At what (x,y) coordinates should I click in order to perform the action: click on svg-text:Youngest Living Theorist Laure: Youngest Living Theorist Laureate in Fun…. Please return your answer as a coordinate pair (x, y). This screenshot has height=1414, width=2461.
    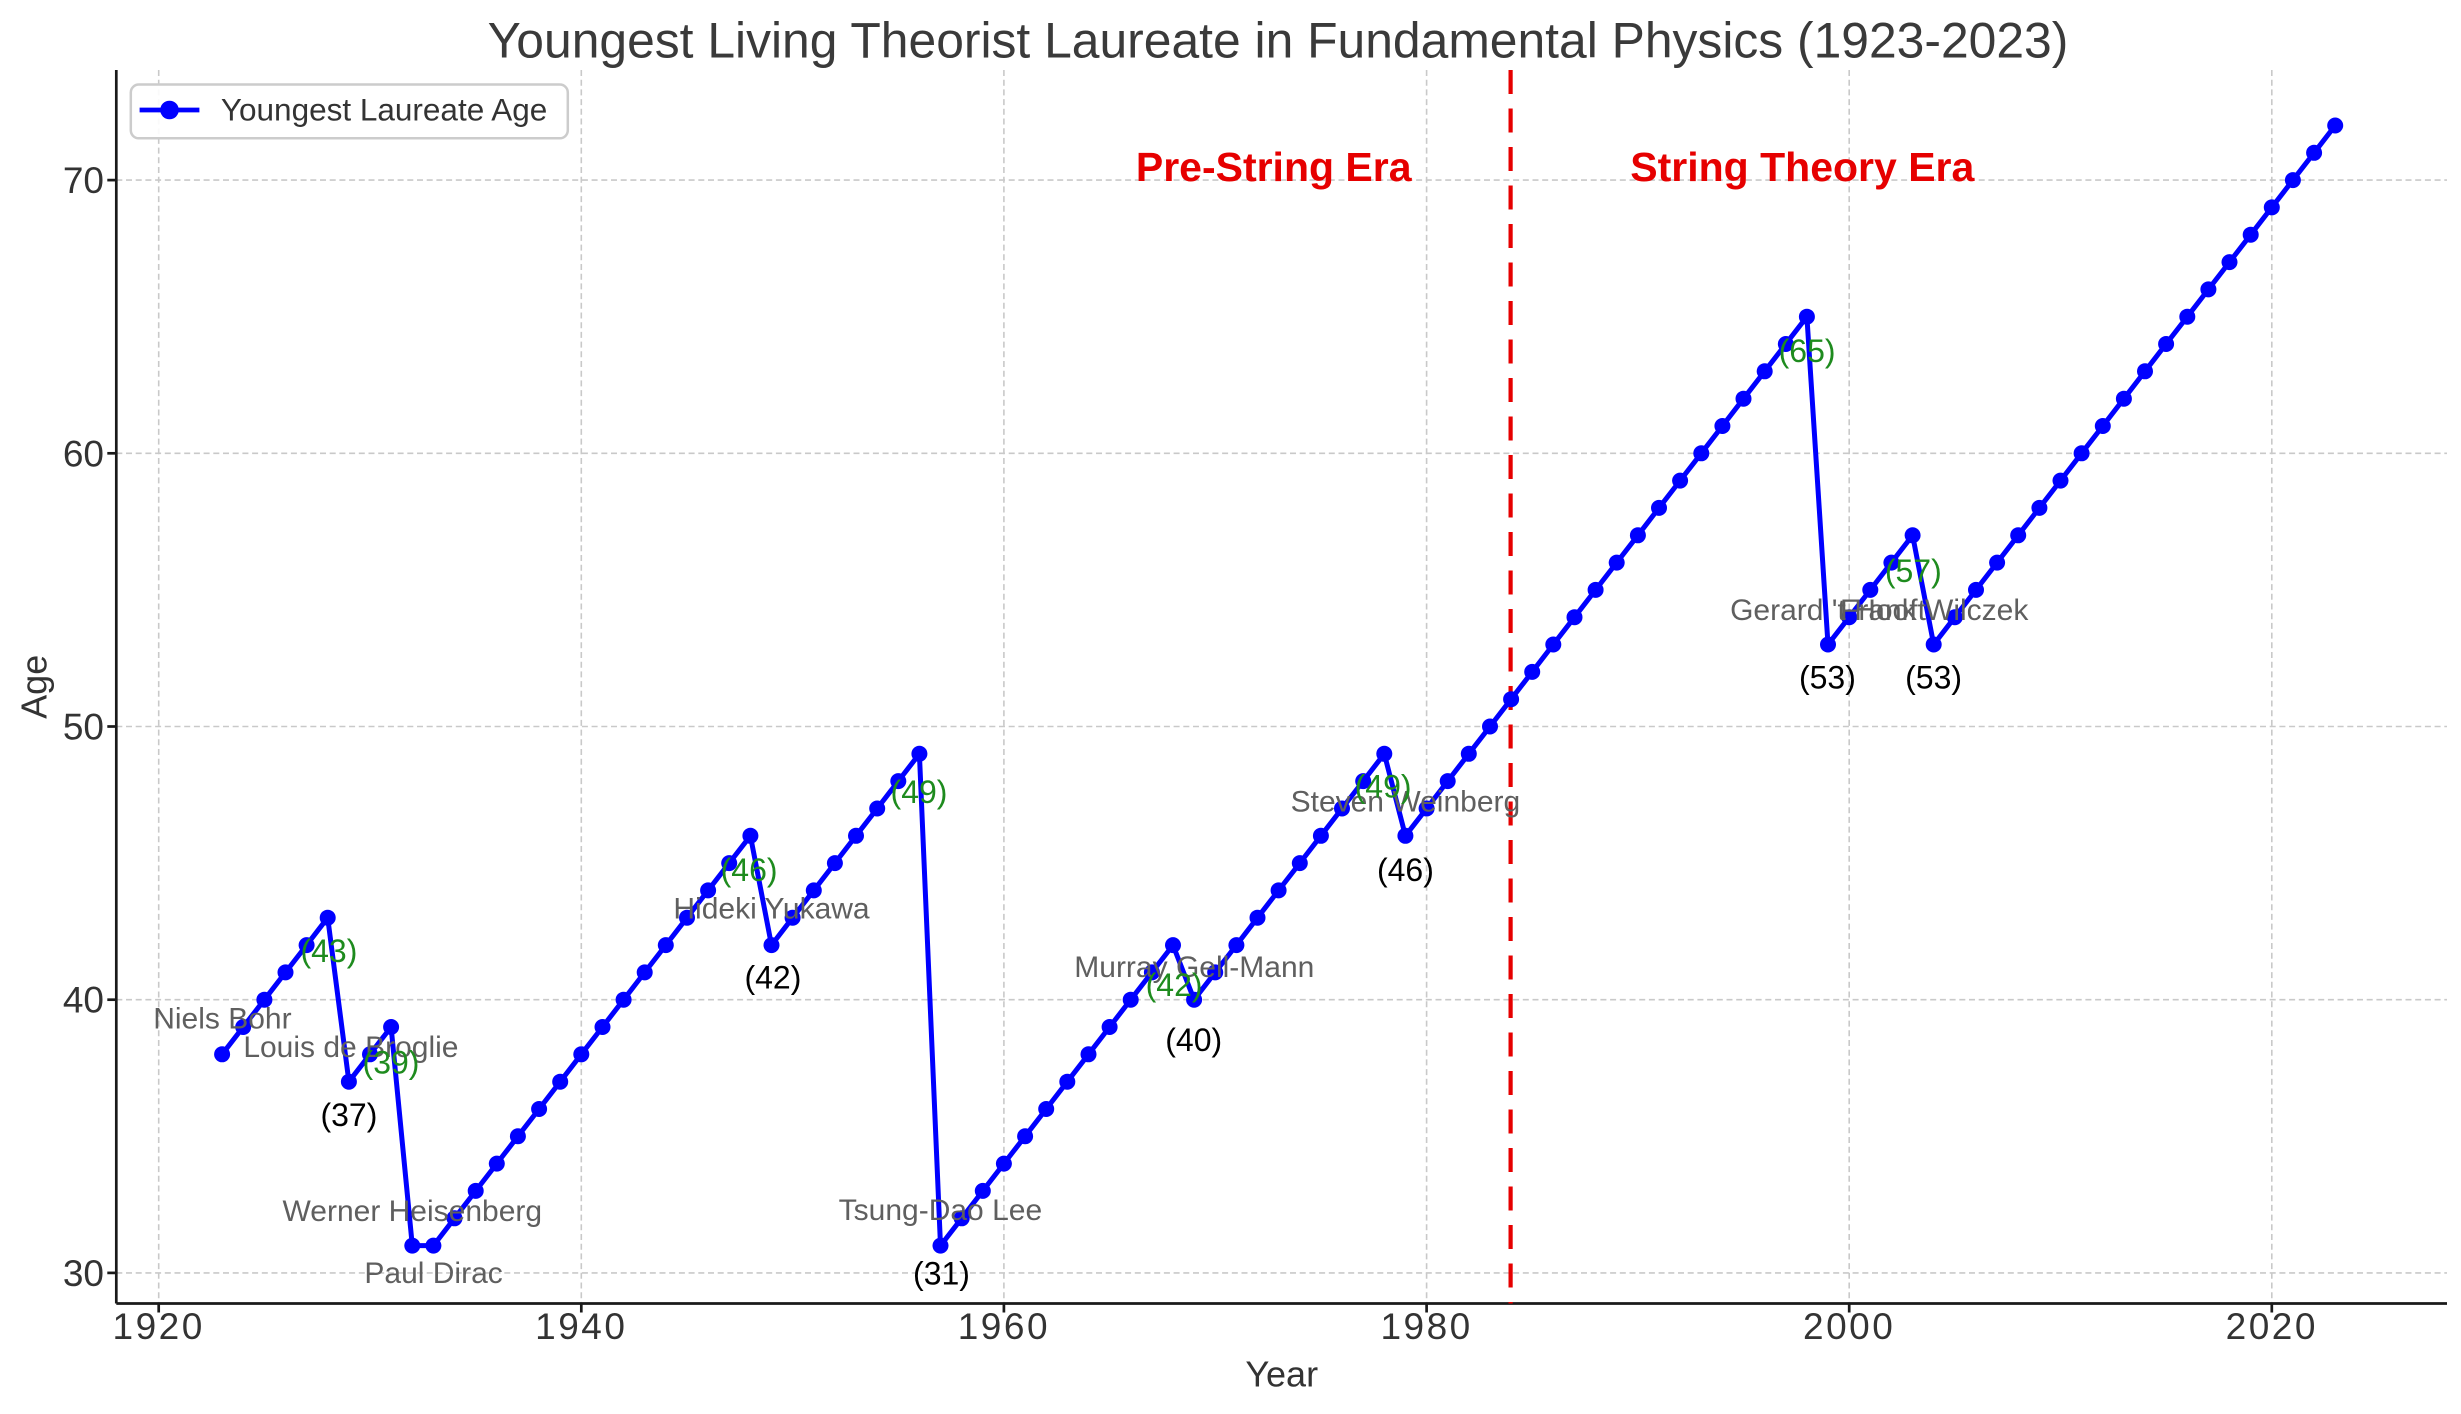
    Looking at the image, I should click on (1278, 41).